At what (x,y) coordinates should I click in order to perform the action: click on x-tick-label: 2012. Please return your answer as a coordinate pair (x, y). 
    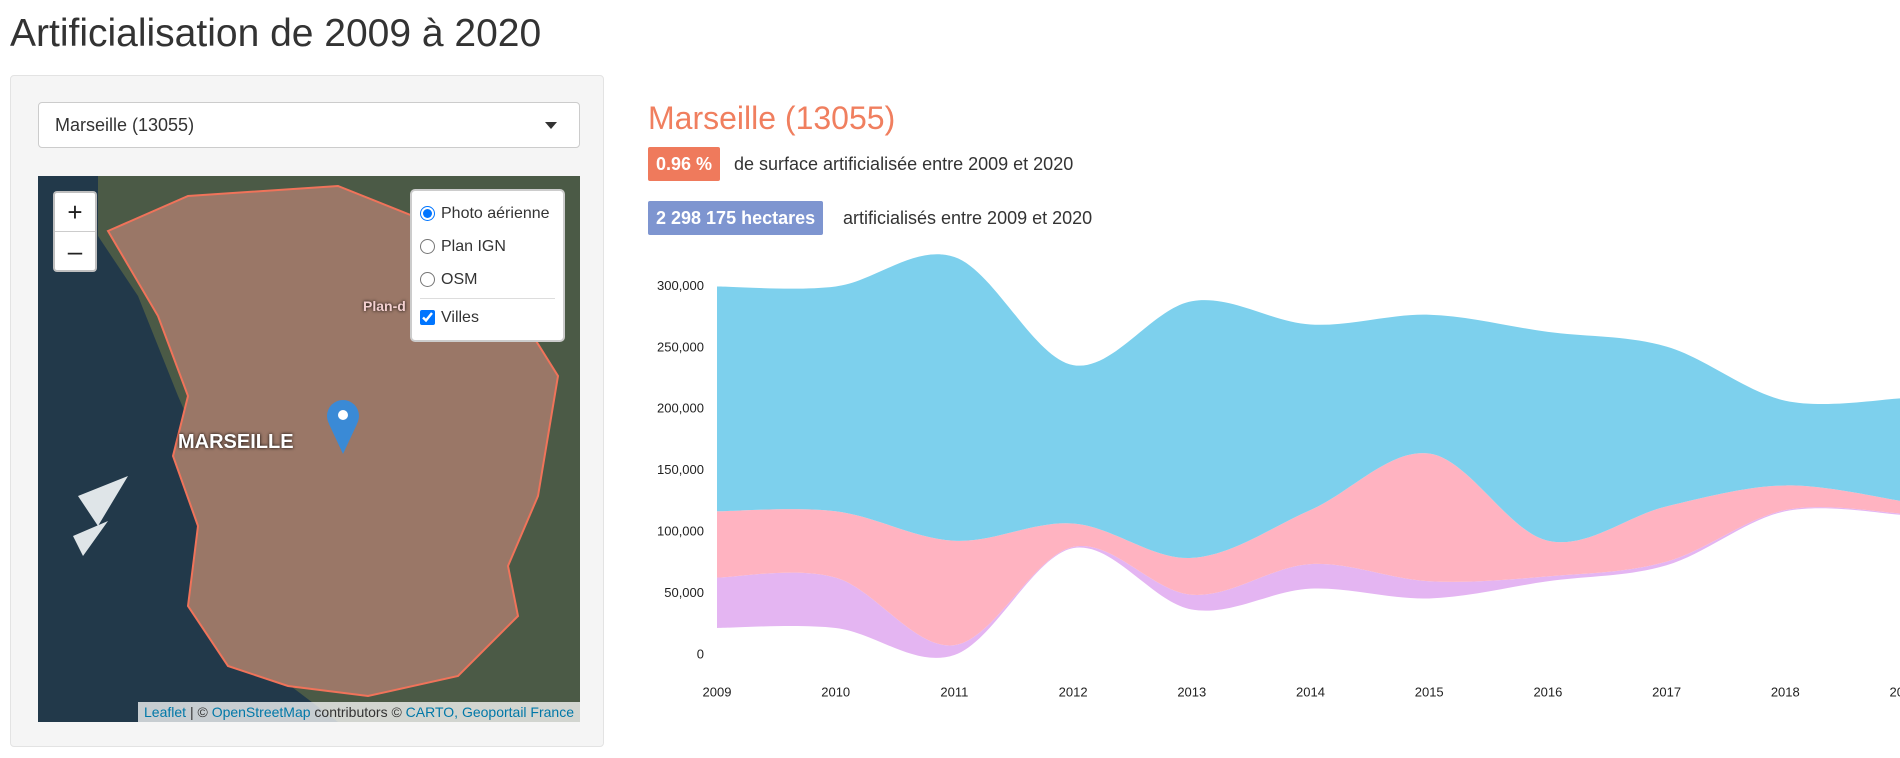
    Looking at the image, I should click on (1073, 691).